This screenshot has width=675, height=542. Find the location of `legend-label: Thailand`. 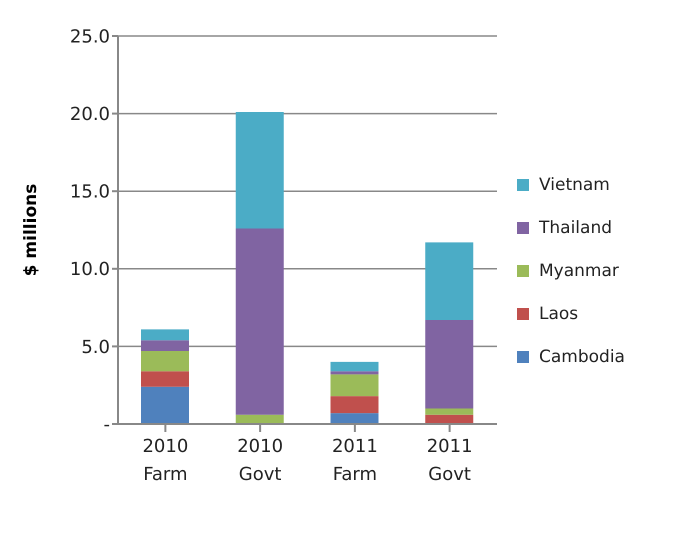

legend-label: Thailand is located at coordinates (576, 228).